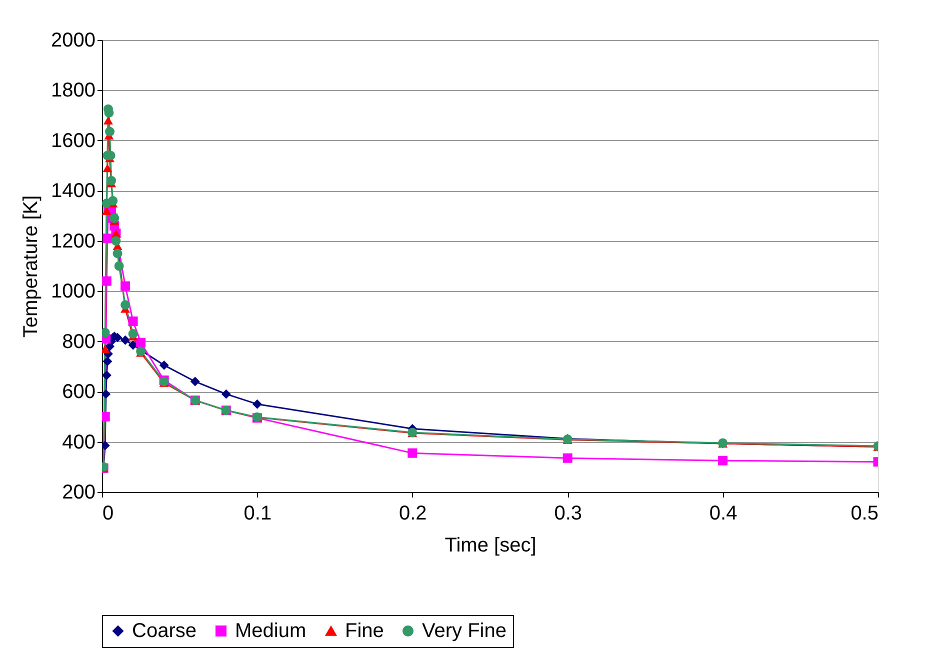 Image resolution: width=951 pixels, height=653 pixels. I want to click on x-tick-label: 0, so click(108, 513).